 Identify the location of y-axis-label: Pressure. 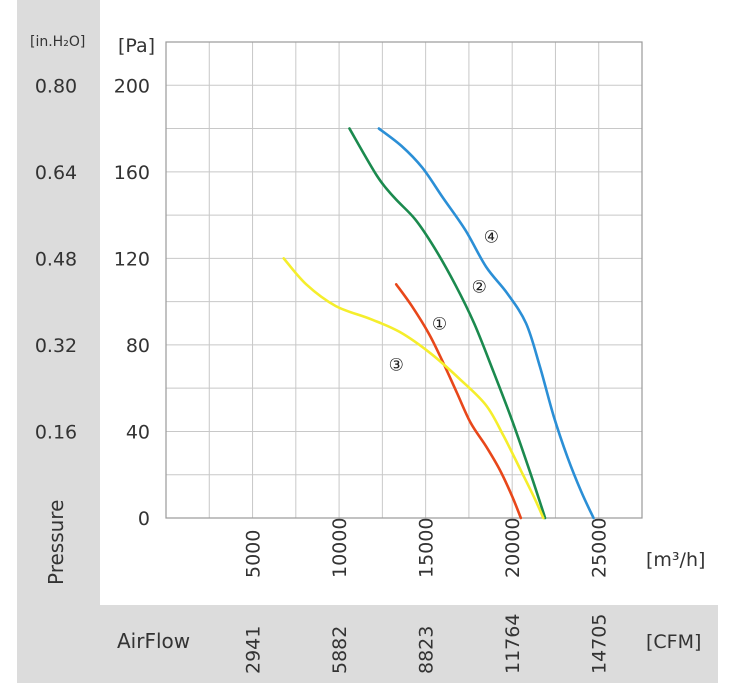
(56, 542).